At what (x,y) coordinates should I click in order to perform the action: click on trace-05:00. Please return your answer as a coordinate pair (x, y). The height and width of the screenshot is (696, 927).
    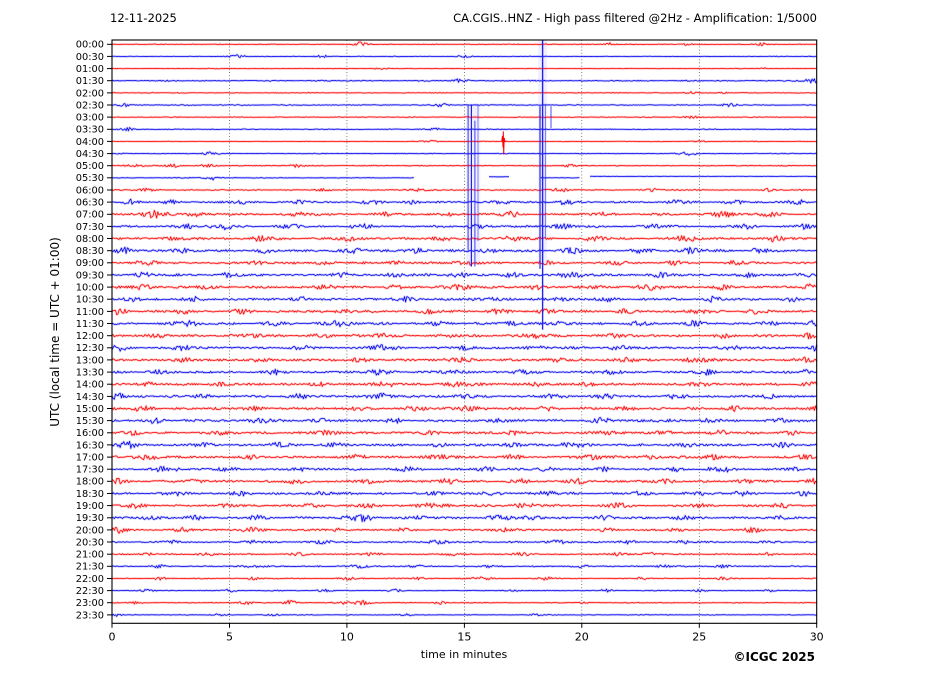
    Looking at the image, I should click on (464, 165).